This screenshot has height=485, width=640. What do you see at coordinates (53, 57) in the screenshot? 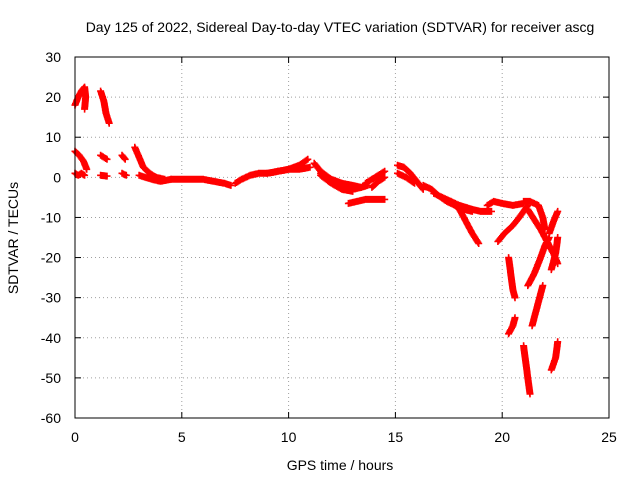
I see `y-tick-label: 30` at bounding box center [53, 57].